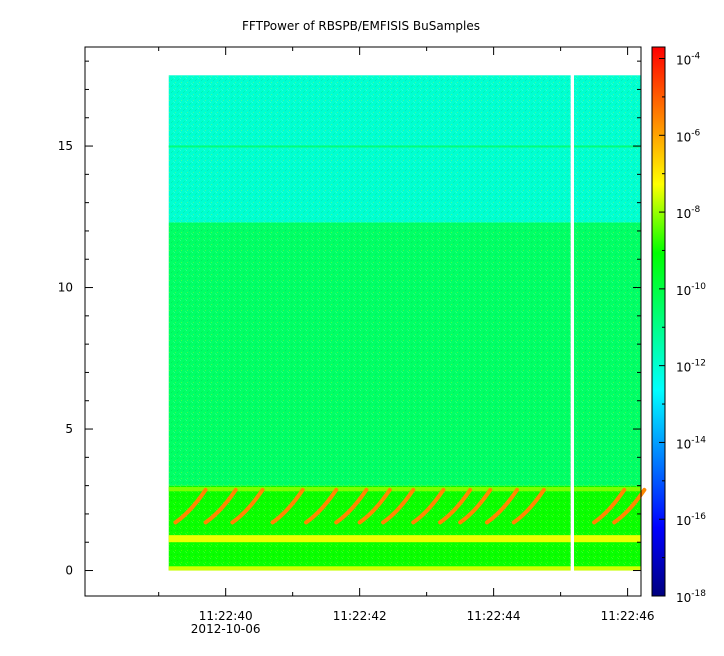 Image resolution: width=724 pixels, height=656 pixels. I want to click on x-tick-label-2: 11:22:44, so click(494, 616).